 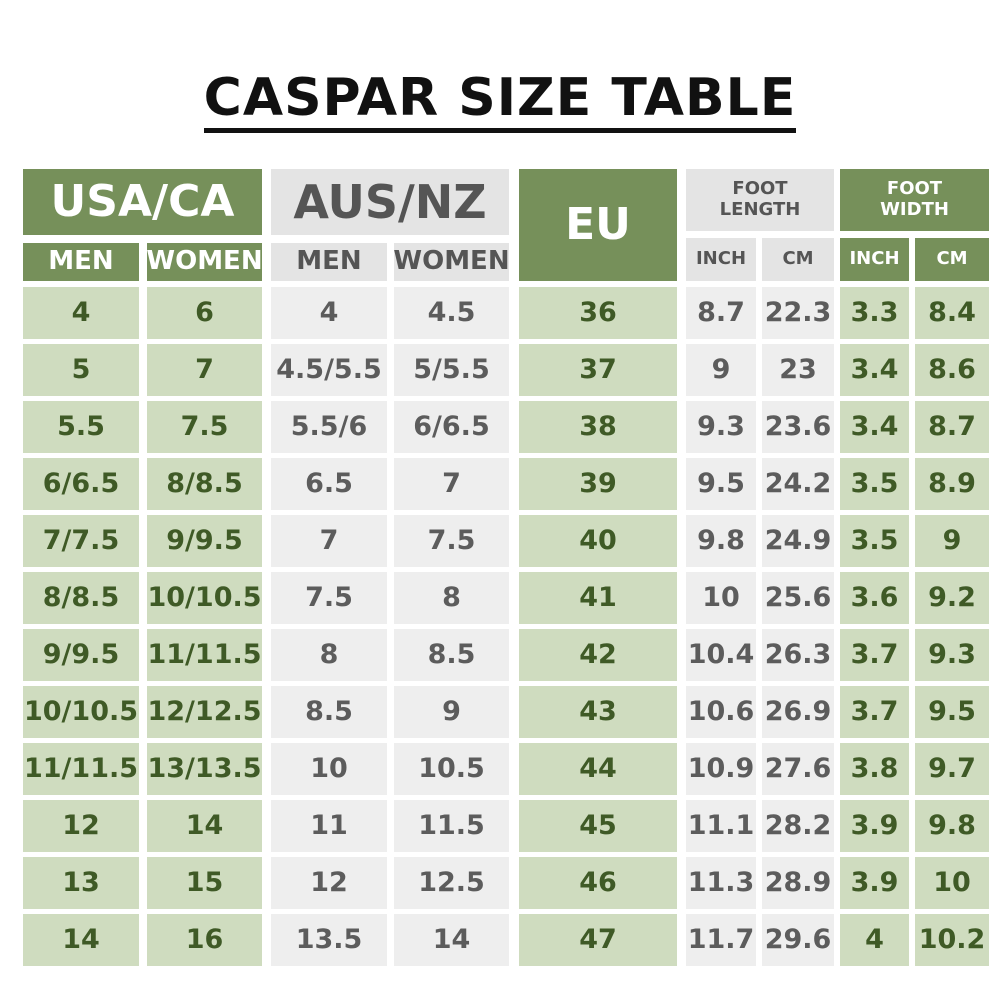 I want to click on size-cell-aus-women: 11.5, so click(x=451, y=826).